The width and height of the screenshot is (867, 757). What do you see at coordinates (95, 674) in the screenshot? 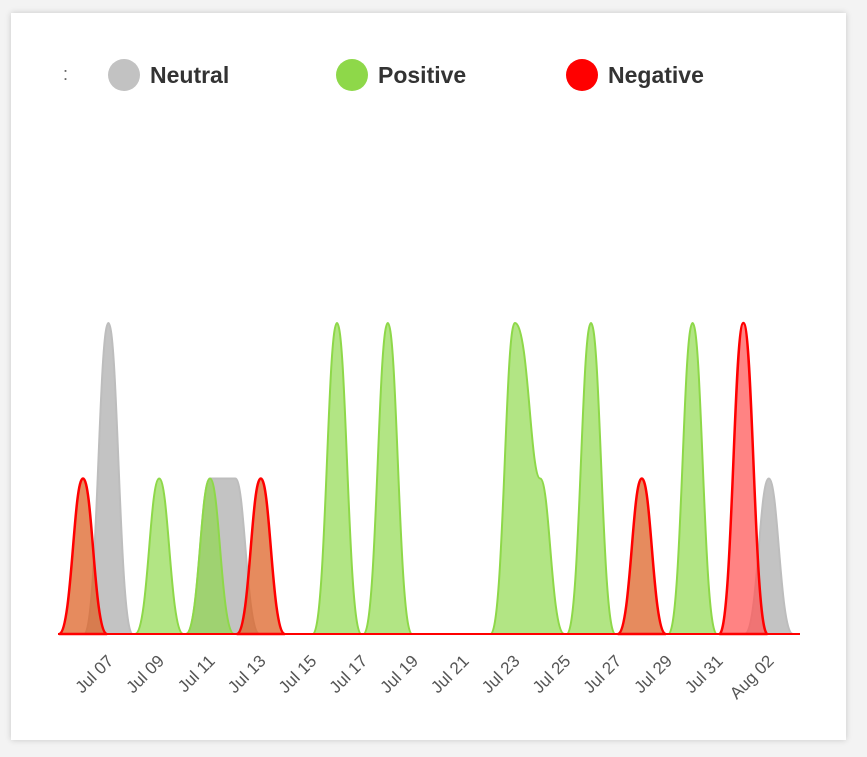
I see `x-tick-label: Jul 07` at bounding box center [95, 674].